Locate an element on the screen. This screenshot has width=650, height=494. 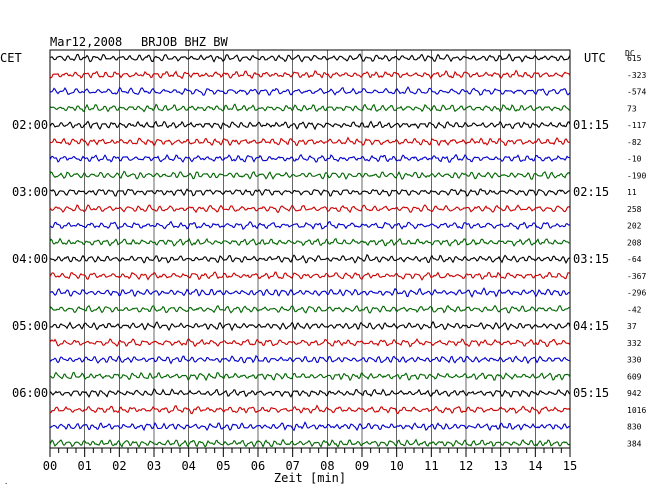
x-tick-label: 15 is located at coordinates (570, 466).